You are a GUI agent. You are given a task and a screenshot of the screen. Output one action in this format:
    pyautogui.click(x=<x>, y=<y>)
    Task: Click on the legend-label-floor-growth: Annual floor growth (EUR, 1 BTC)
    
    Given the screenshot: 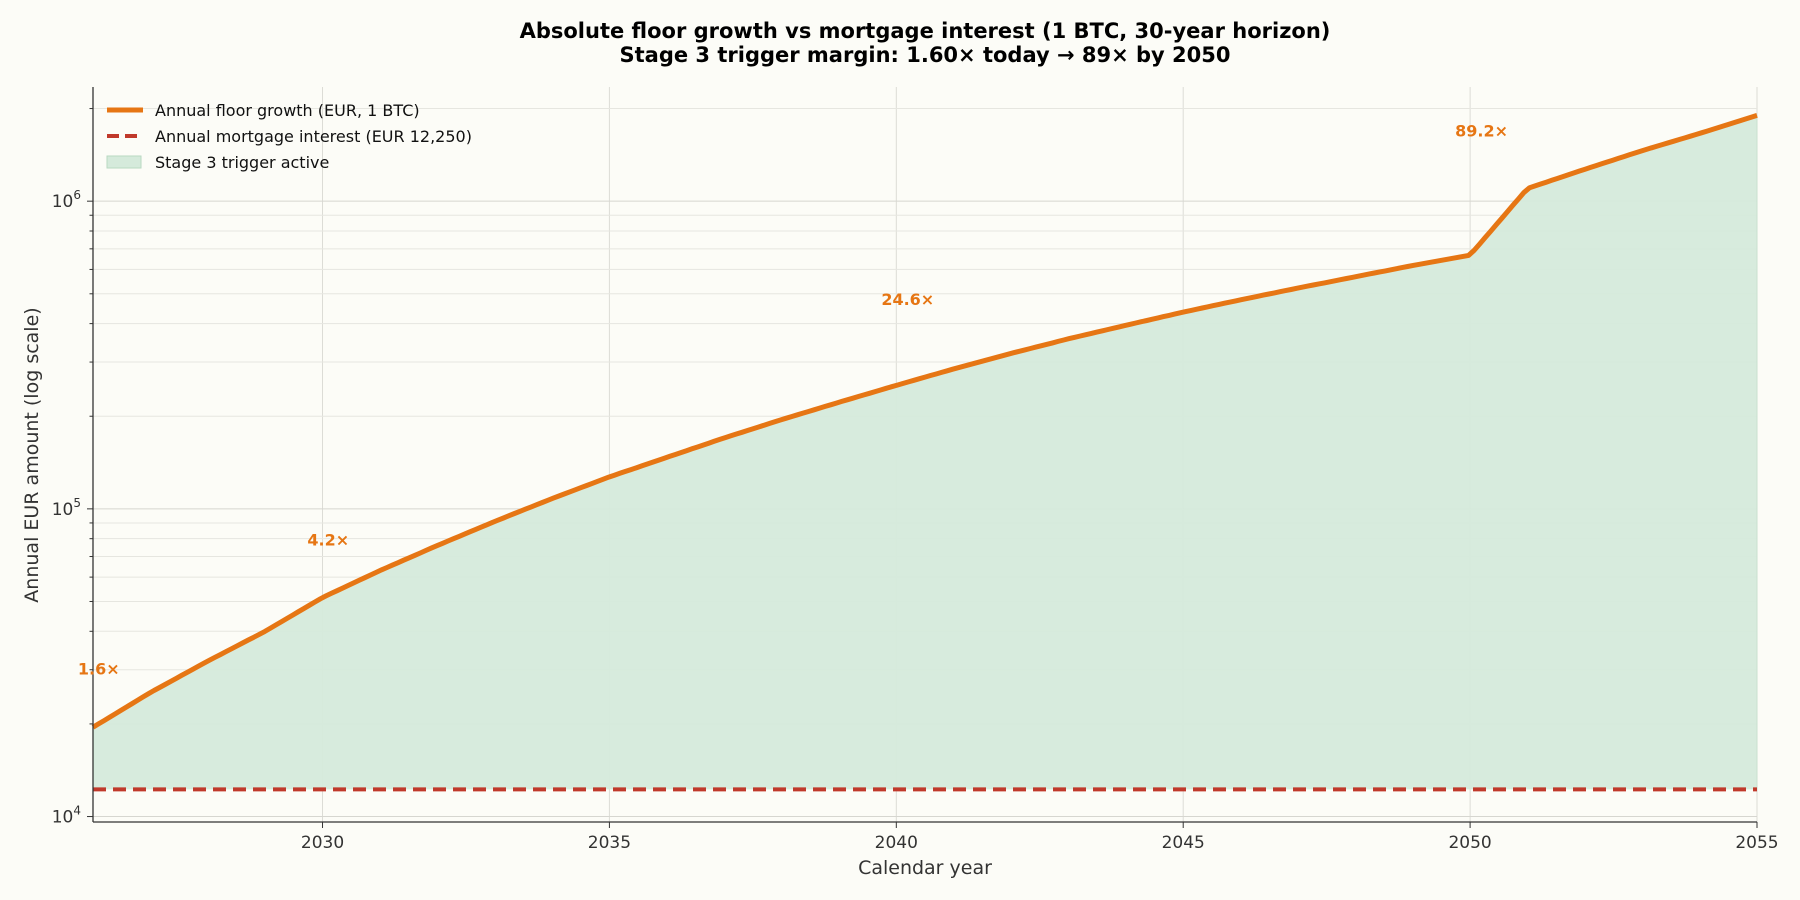 What is the action you would take?
    pyautogui.click(x=287, y=110)
    